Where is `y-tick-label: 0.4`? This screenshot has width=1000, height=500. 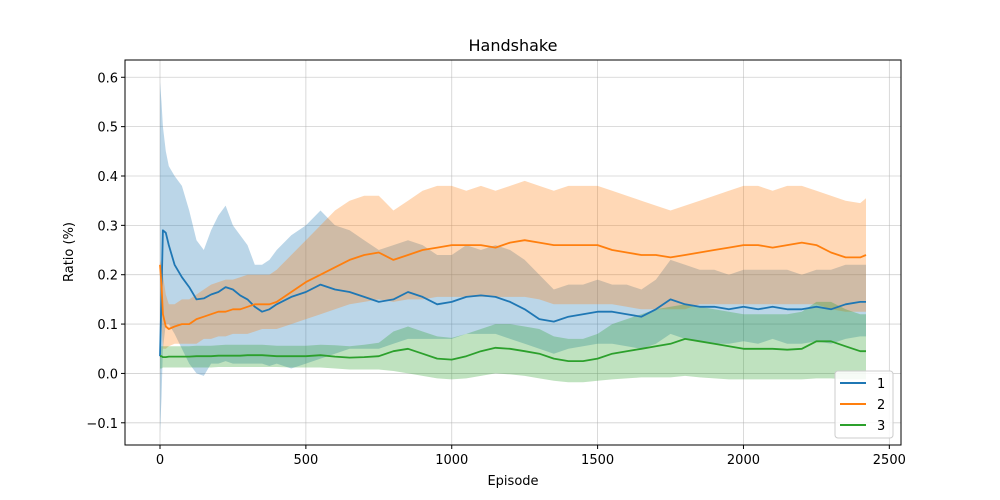 y-tick-label: 0.4 is located at coordinates (107, 177).